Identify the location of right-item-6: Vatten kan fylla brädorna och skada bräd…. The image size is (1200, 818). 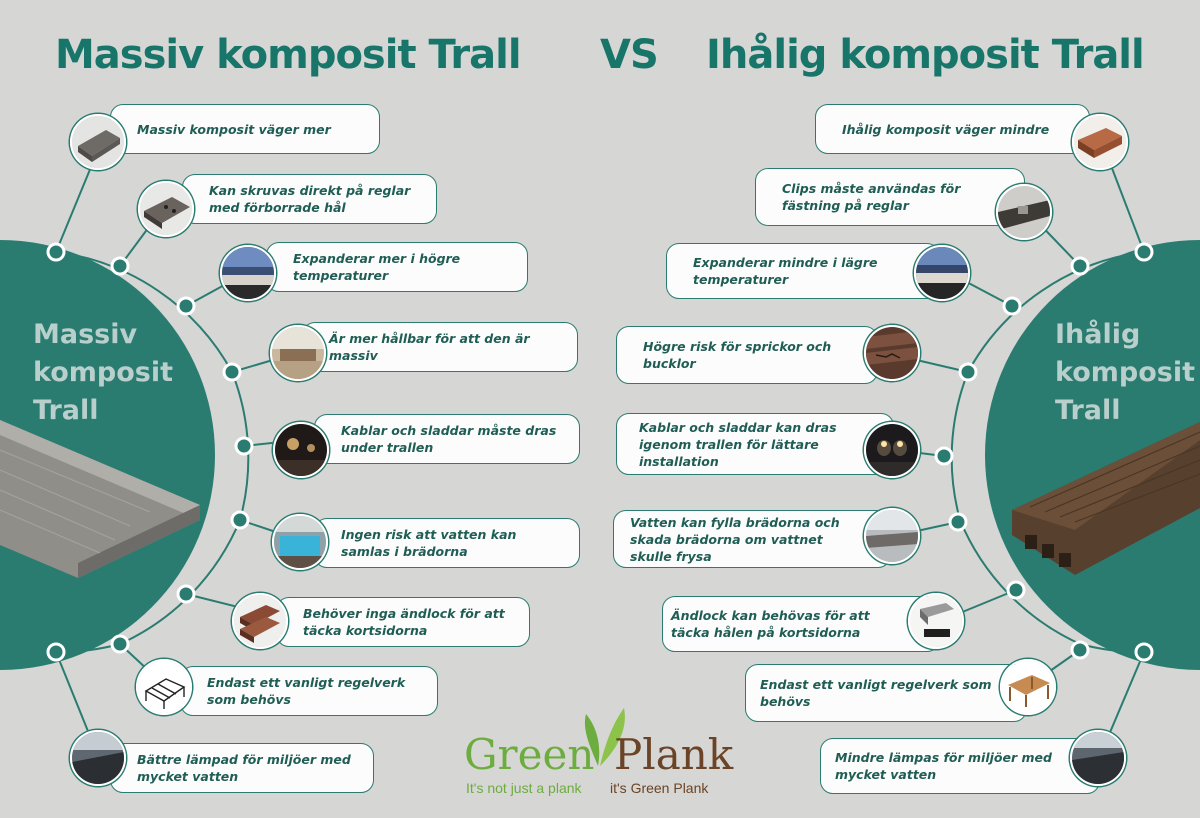
(752, 539).